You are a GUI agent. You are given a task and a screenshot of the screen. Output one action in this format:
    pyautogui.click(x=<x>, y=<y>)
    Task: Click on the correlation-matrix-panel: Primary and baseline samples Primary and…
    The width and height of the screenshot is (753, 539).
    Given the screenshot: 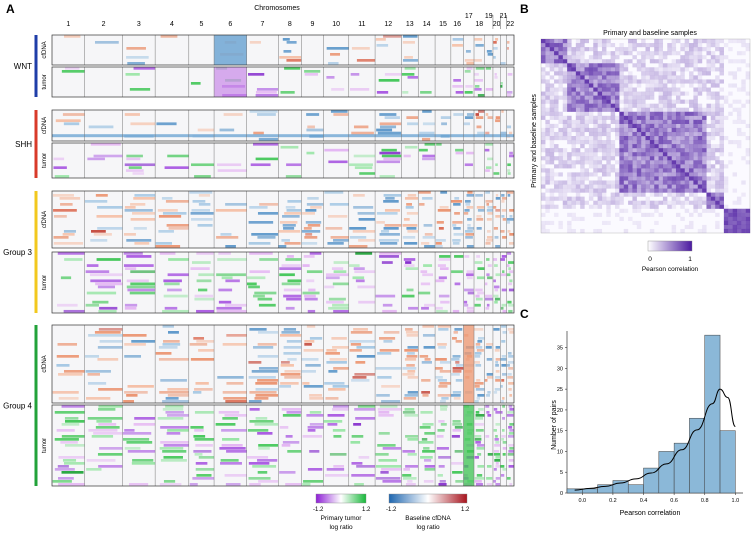 What is the action you would take?
    pyautogui.click(x=641, y=151)
    